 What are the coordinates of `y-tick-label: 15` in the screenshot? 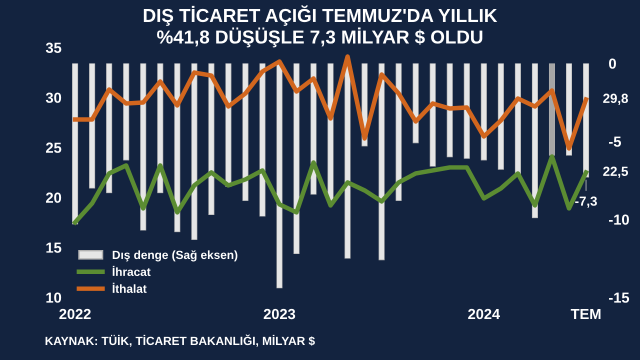 It's located at (54, 247).